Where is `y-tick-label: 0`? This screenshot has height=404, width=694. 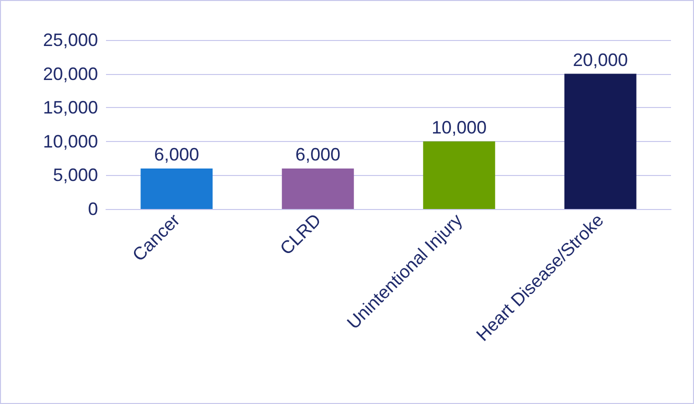
y-tick-label: 0 is located at coordinates (93, 209).